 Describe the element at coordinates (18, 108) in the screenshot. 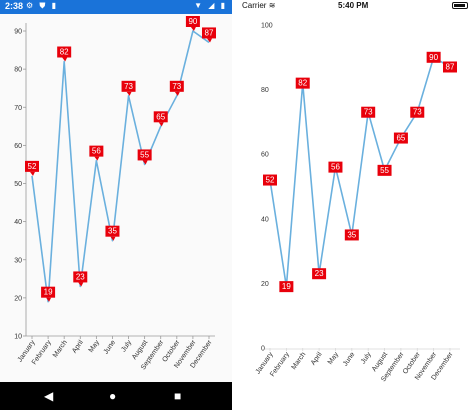

I see `y-tick-label: 70` at that location.